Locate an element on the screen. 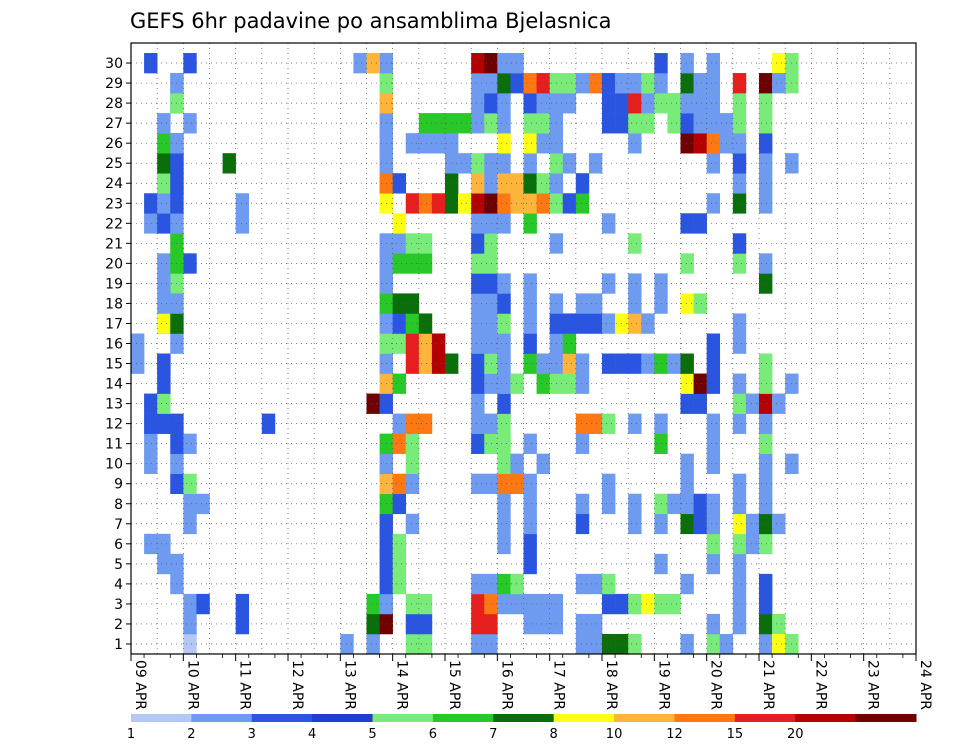 The height and width of the screenshot is (746, 960). y-tick-label: 22 is located at coordinates (114, 224).